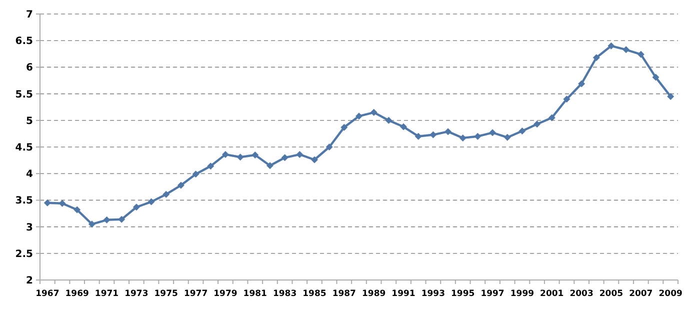 This screenshot has height=320, width=690. I want to click on y-tick-label: 5.5, so click(24, 94).